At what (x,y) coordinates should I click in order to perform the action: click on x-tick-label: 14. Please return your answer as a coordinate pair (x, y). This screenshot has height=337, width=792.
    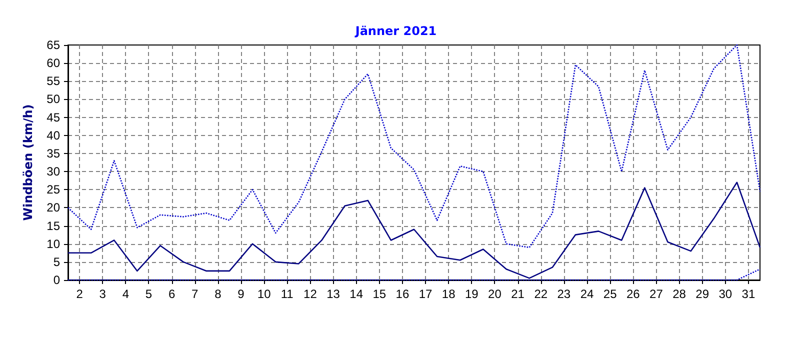
    Looking at the image, I should click on (357, 294).